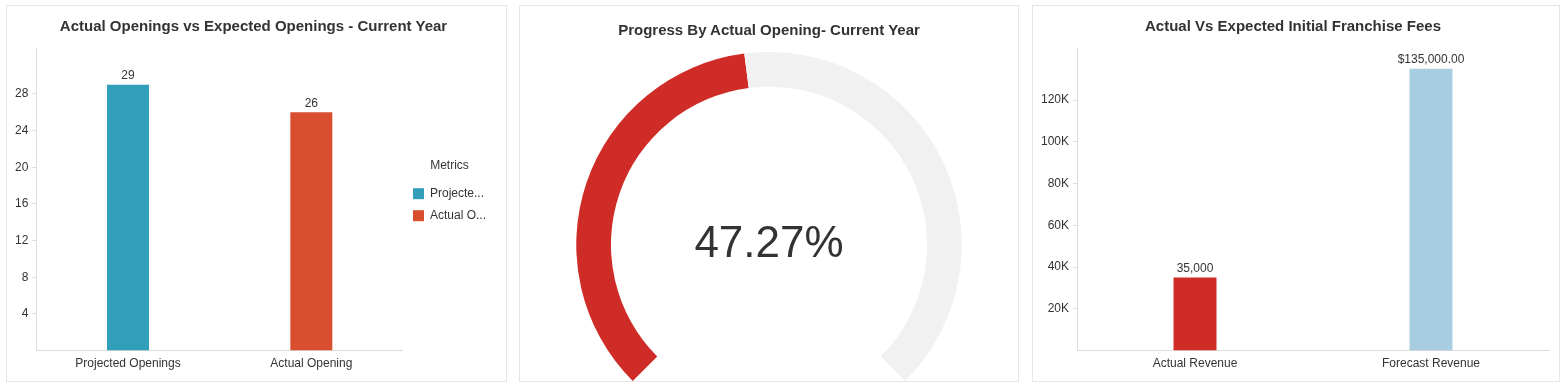 Image resolution: width=1563 pixels, height=387 pixels. What do you see at coordinates (25, 313) in the screenshot?
I see `y-tick-label: 4` at bounding box center [25, 313].